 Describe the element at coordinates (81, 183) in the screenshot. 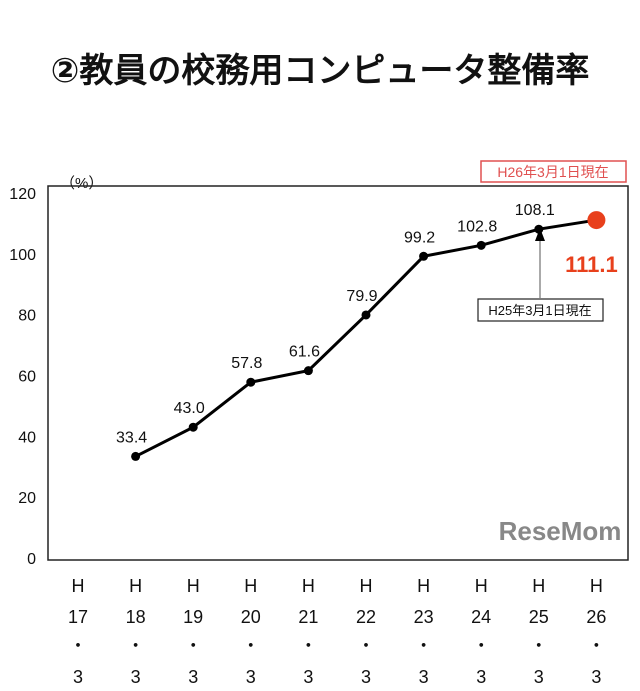

I see `y-axis-unit: （%）` at that location.